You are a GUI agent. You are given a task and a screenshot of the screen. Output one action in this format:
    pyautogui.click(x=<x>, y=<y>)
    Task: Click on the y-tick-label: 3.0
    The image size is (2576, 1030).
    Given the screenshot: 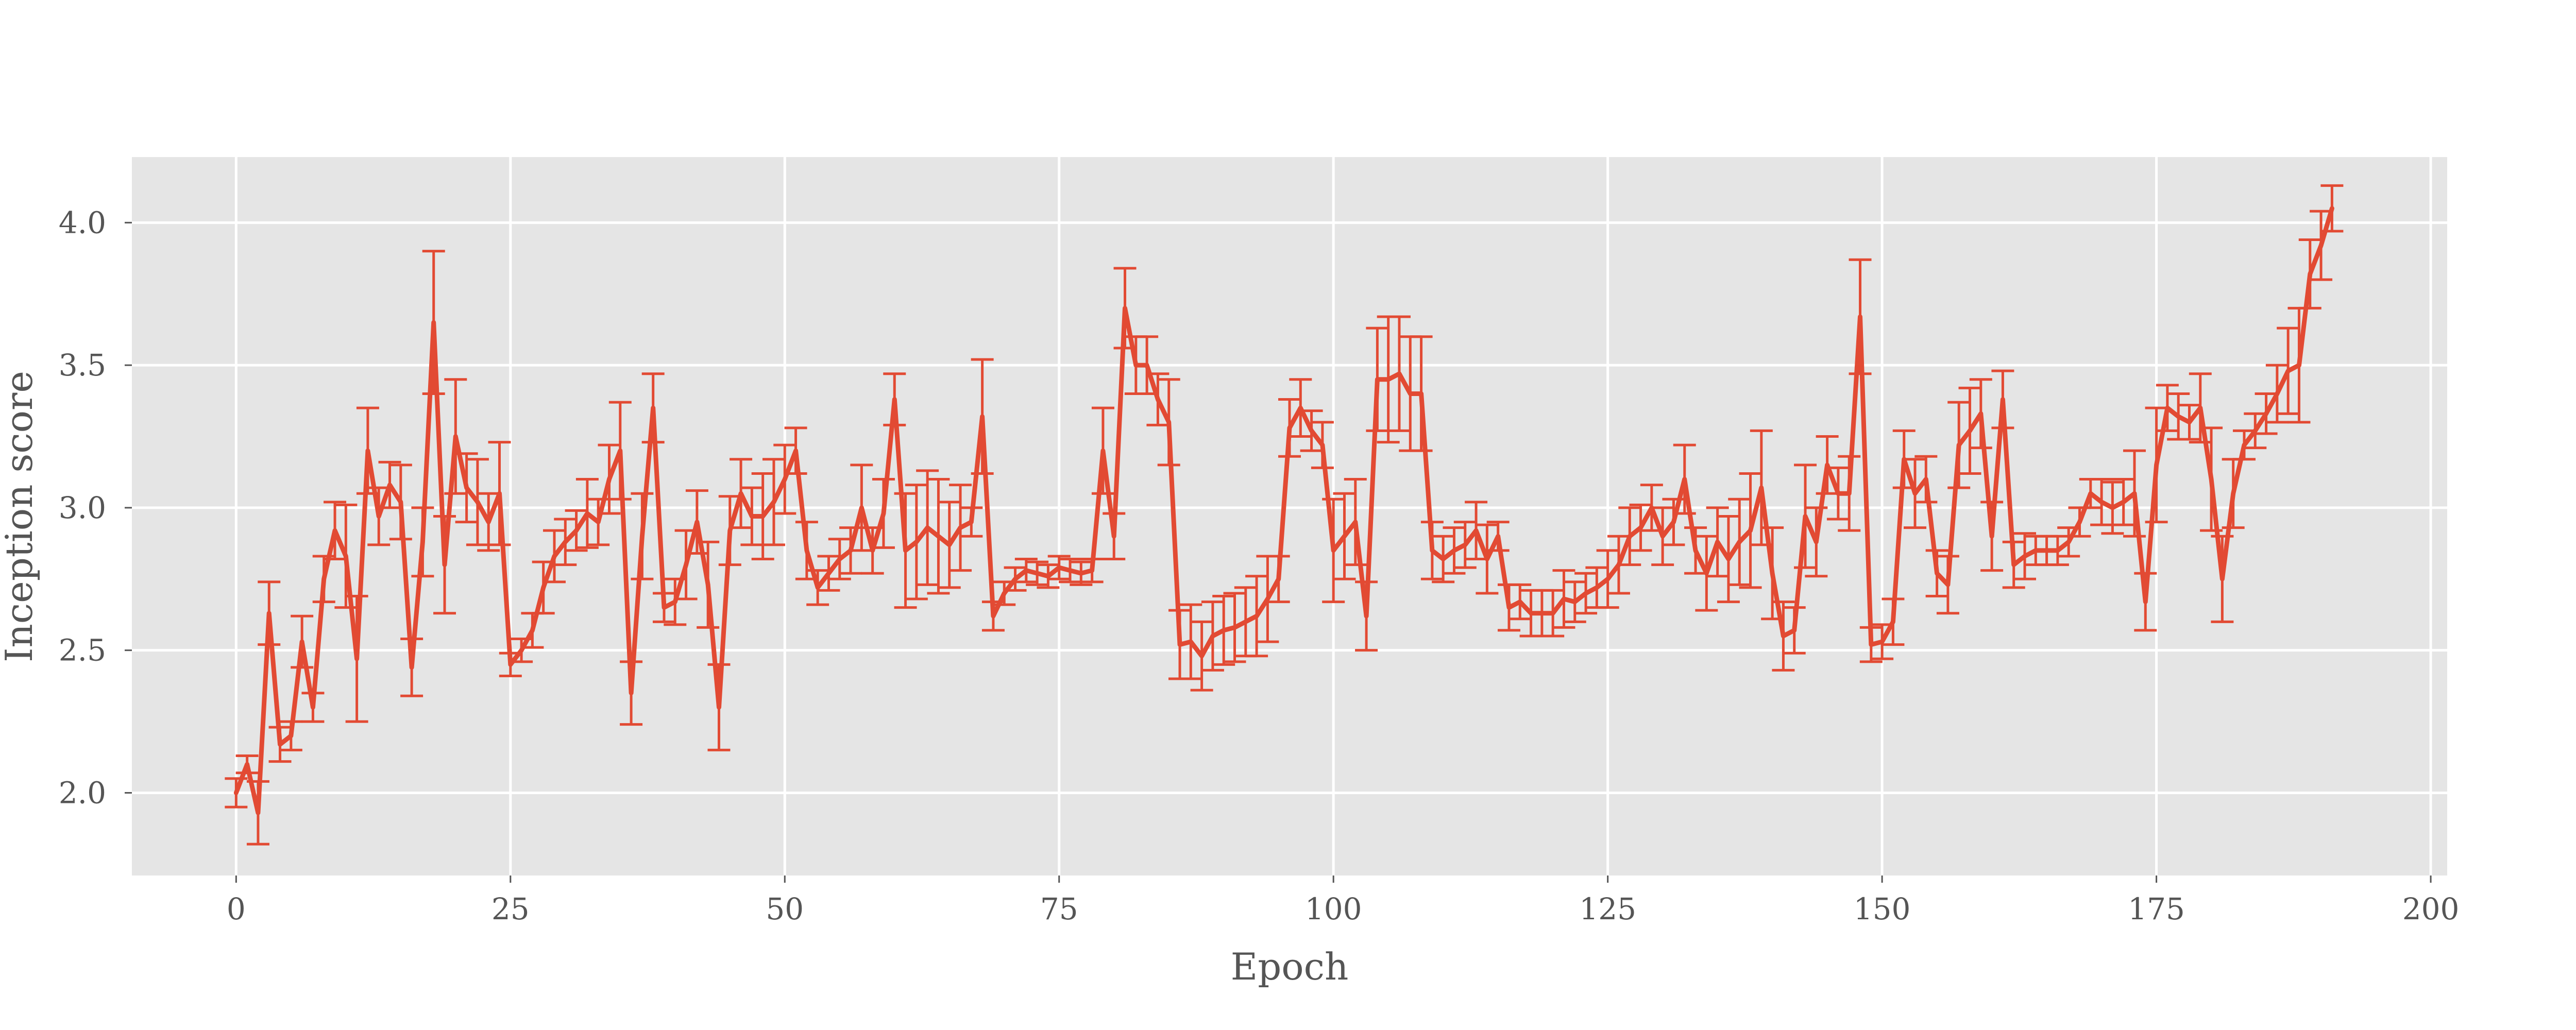 What is the action you would take?
    pyautogui.click(x=82, y=508)
    